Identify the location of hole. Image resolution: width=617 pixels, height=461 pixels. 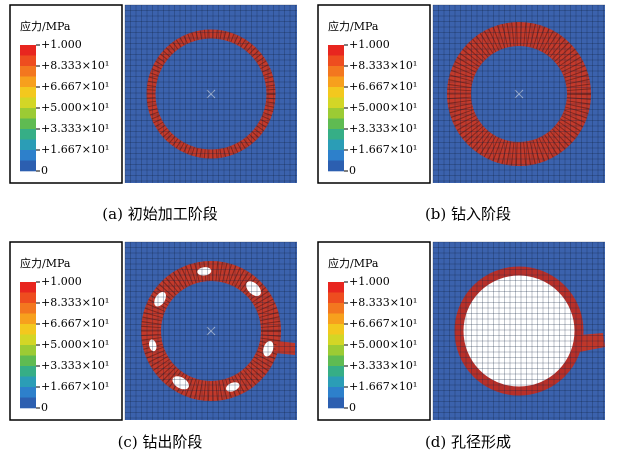
(519, 331).